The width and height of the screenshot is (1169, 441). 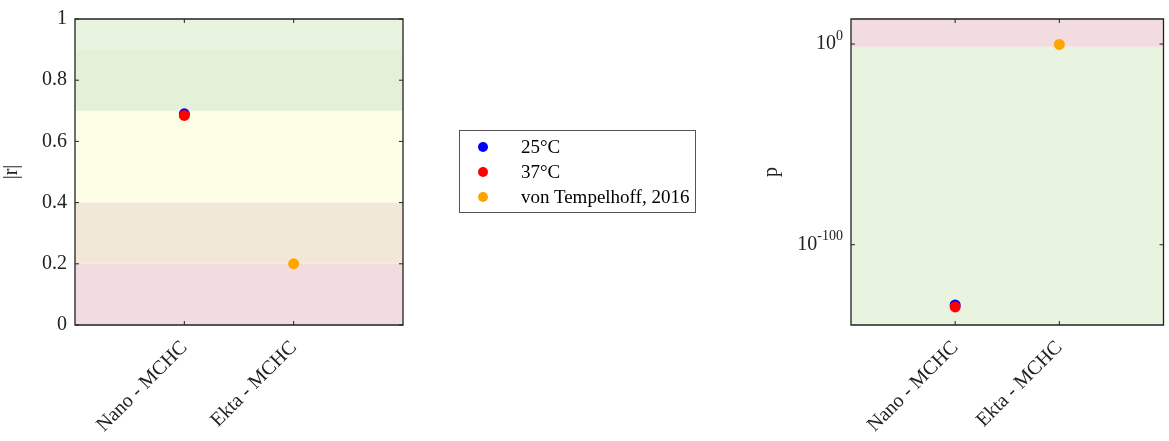 I want to click on y-tick-label: 0.6, so click(x=54, y=139).